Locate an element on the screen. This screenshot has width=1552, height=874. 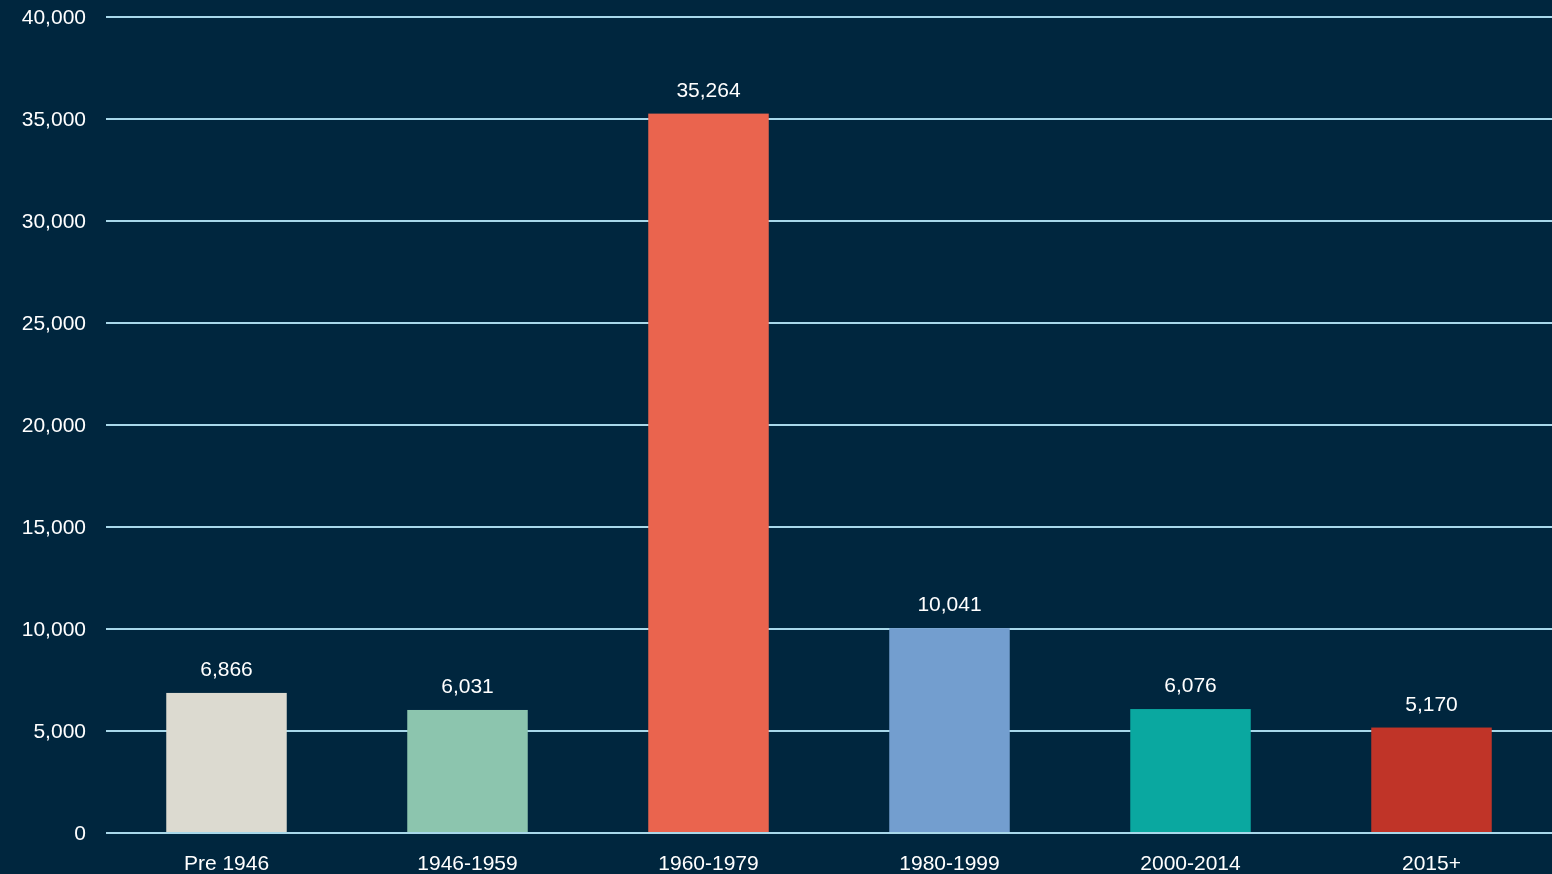
x-tick-label: 2000-2014 is located at coordinates (1191, 862).